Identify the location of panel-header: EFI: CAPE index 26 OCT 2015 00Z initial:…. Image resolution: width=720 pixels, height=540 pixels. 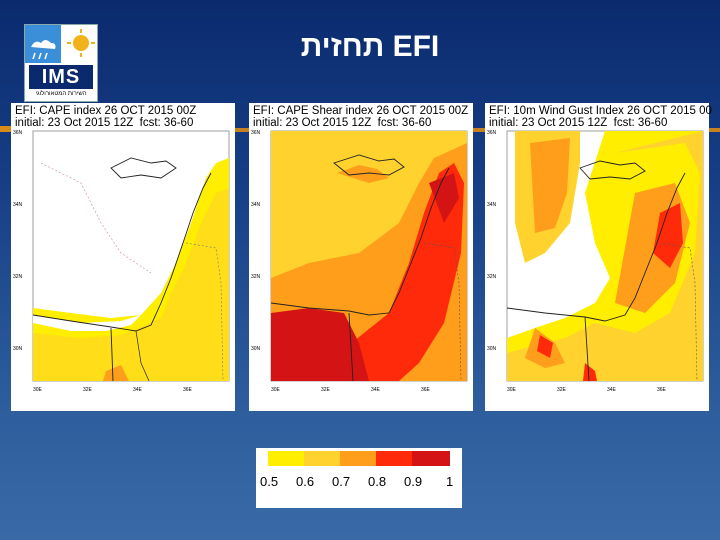
(105, 117).